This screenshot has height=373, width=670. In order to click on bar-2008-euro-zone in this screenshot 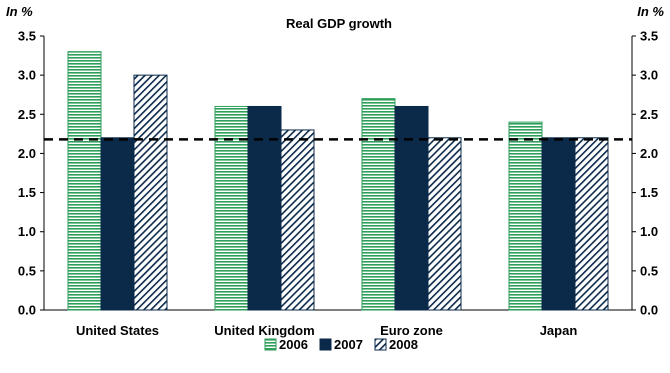, I will do `click(444, 224)`.